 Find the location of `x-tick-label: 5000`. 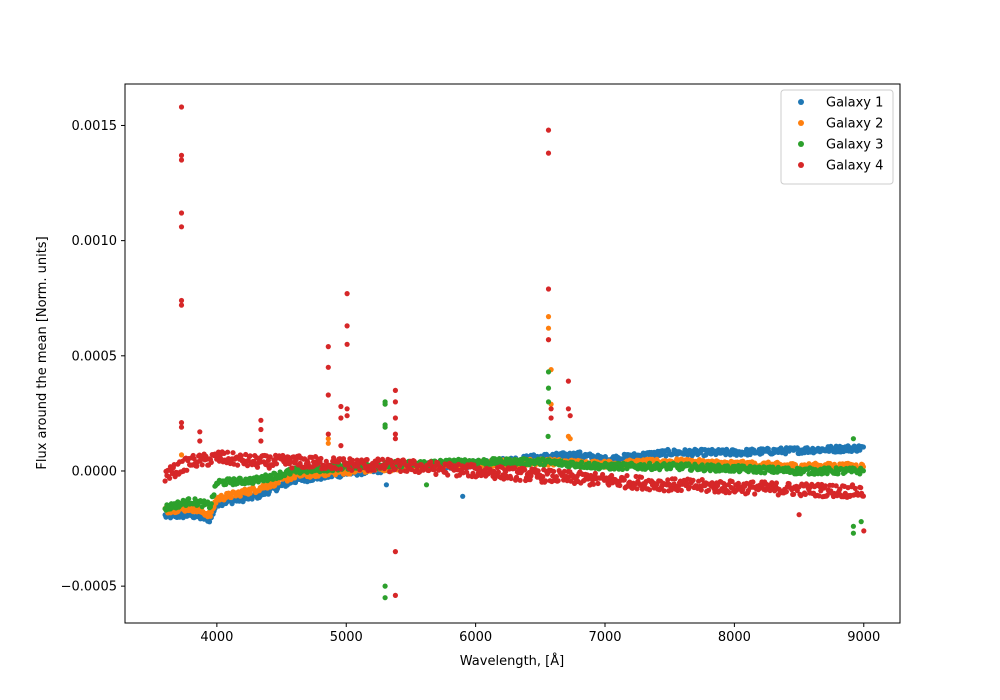

x-tick-label: 5000 is located at coordinates (346, 637).